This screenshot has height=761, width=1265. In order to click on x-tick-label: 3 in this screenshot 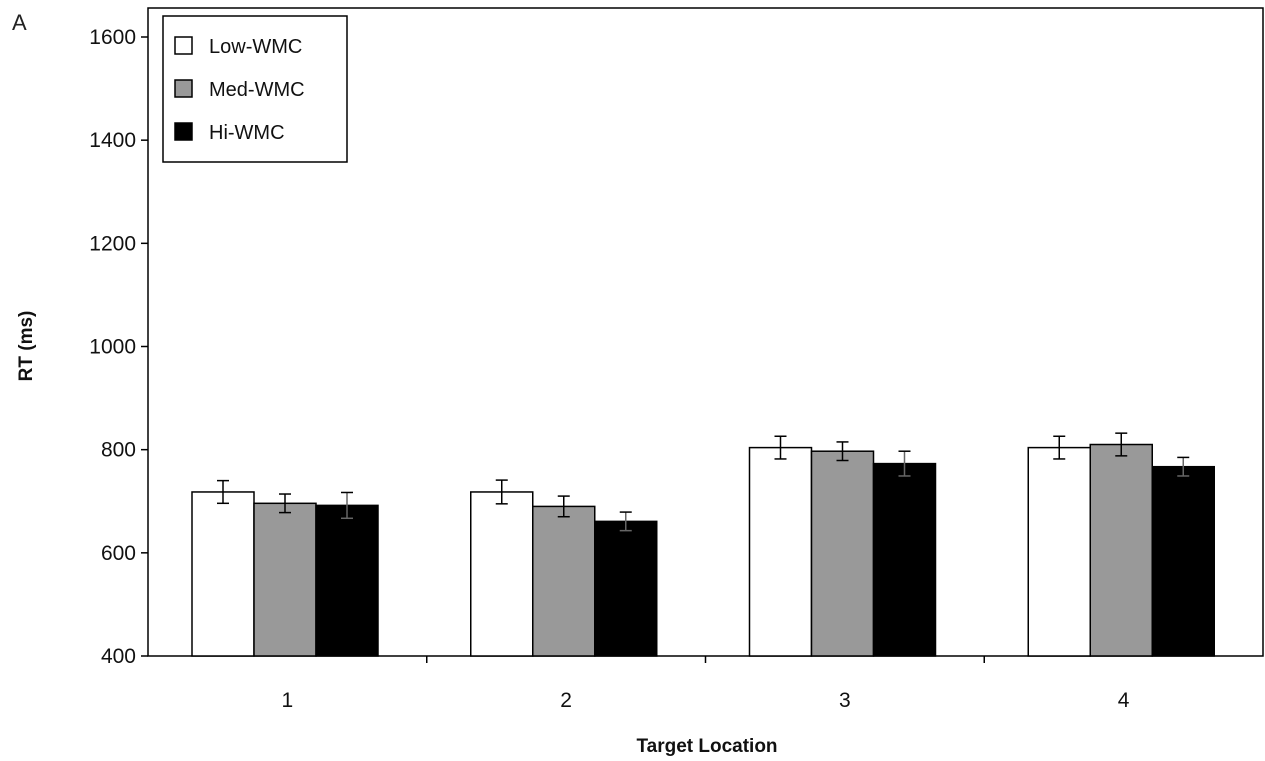, I will do `click(845, 700)`.